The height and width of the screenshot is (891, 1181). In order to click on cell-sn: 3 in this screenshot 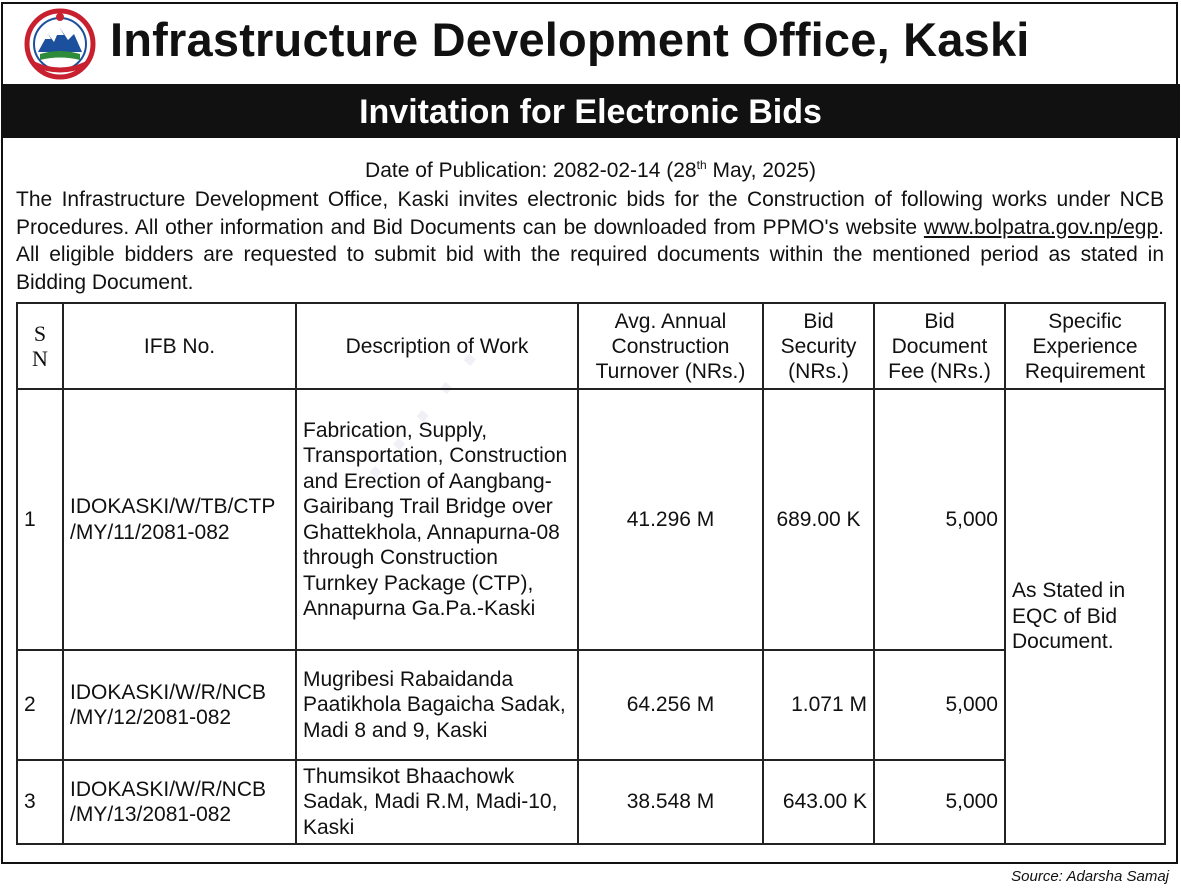, I will do `click(40, 802)`.